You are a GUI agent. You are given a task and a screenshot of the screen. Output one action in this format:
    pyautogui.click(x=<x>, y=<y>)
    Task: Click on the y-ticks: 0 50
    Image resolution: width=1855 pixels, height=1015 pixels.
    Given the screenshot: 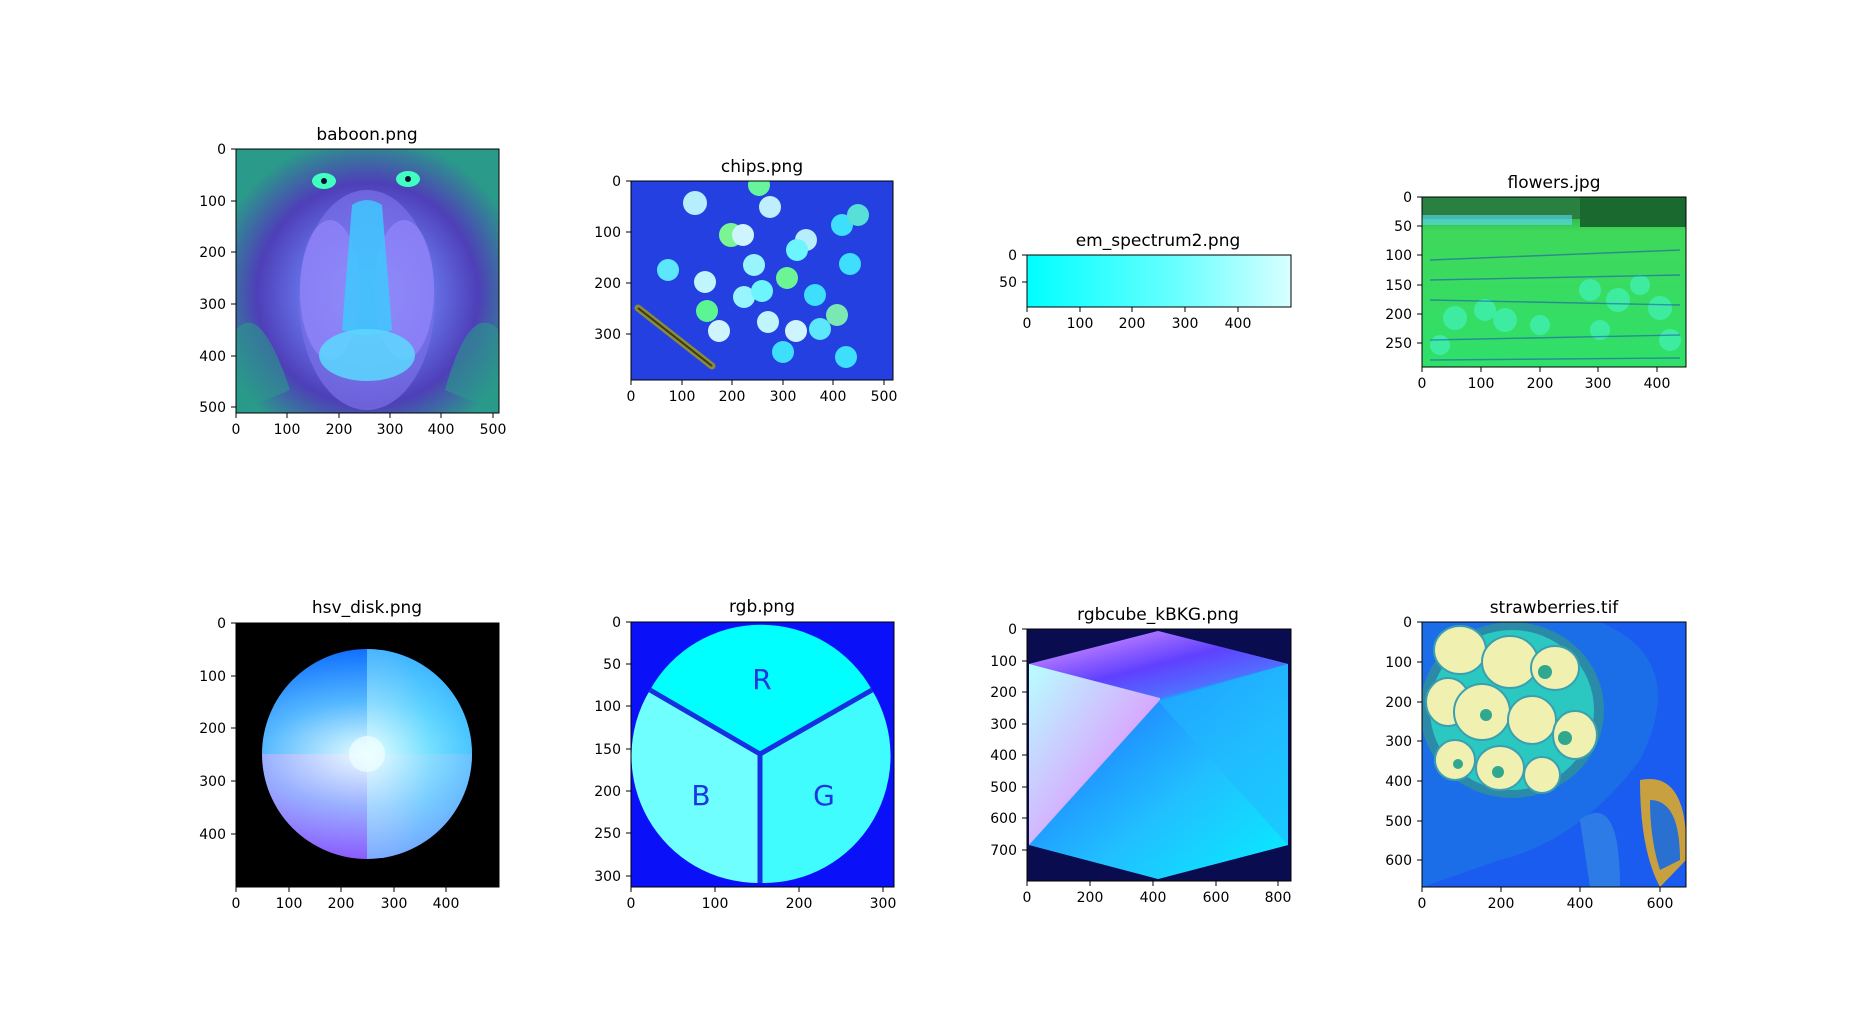 What is the action you would take?
    pyautogui.click(x=1013, y=269)
    